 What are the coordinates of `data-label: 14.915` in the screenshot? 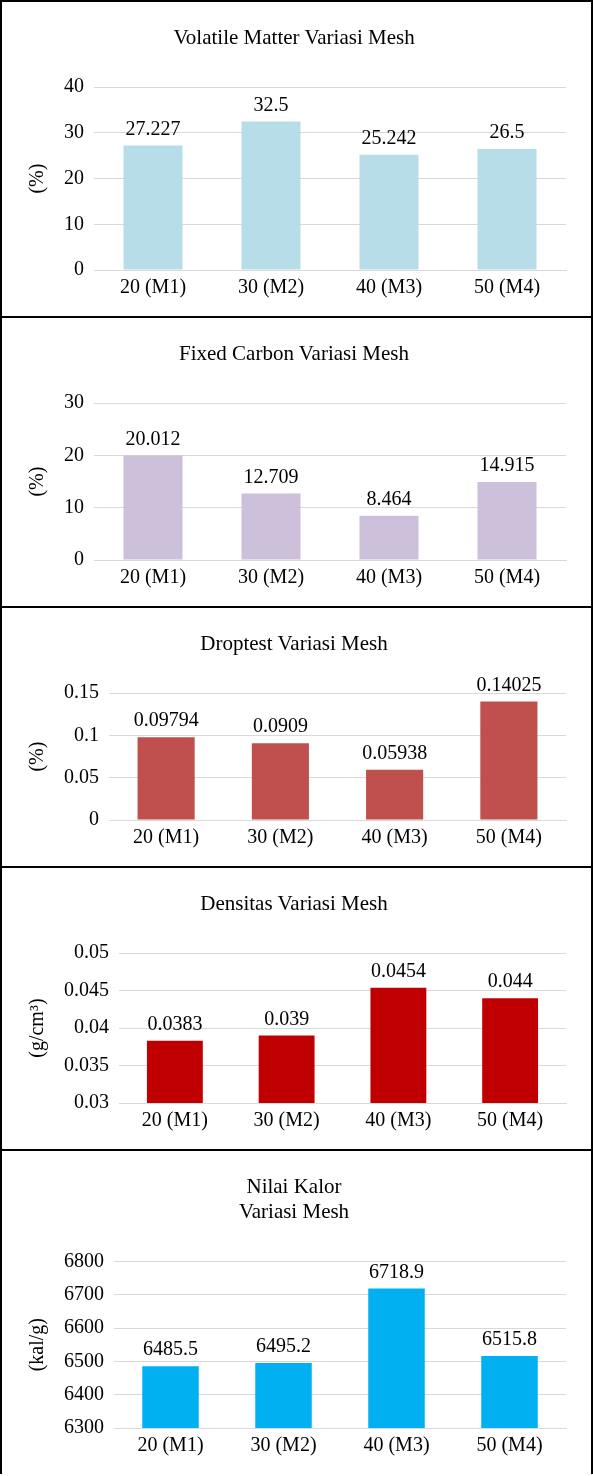 It's located at (507, 464).